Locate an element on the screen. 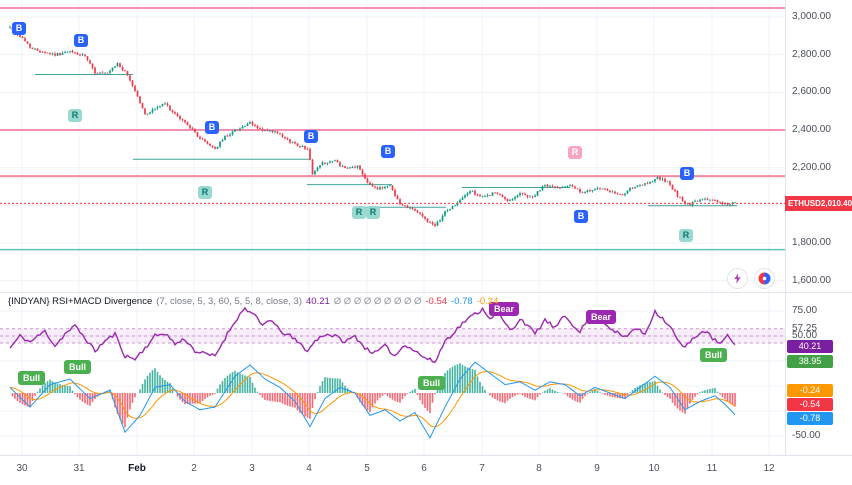  time-axis-label: 9 is located at coordinates (597, 468).